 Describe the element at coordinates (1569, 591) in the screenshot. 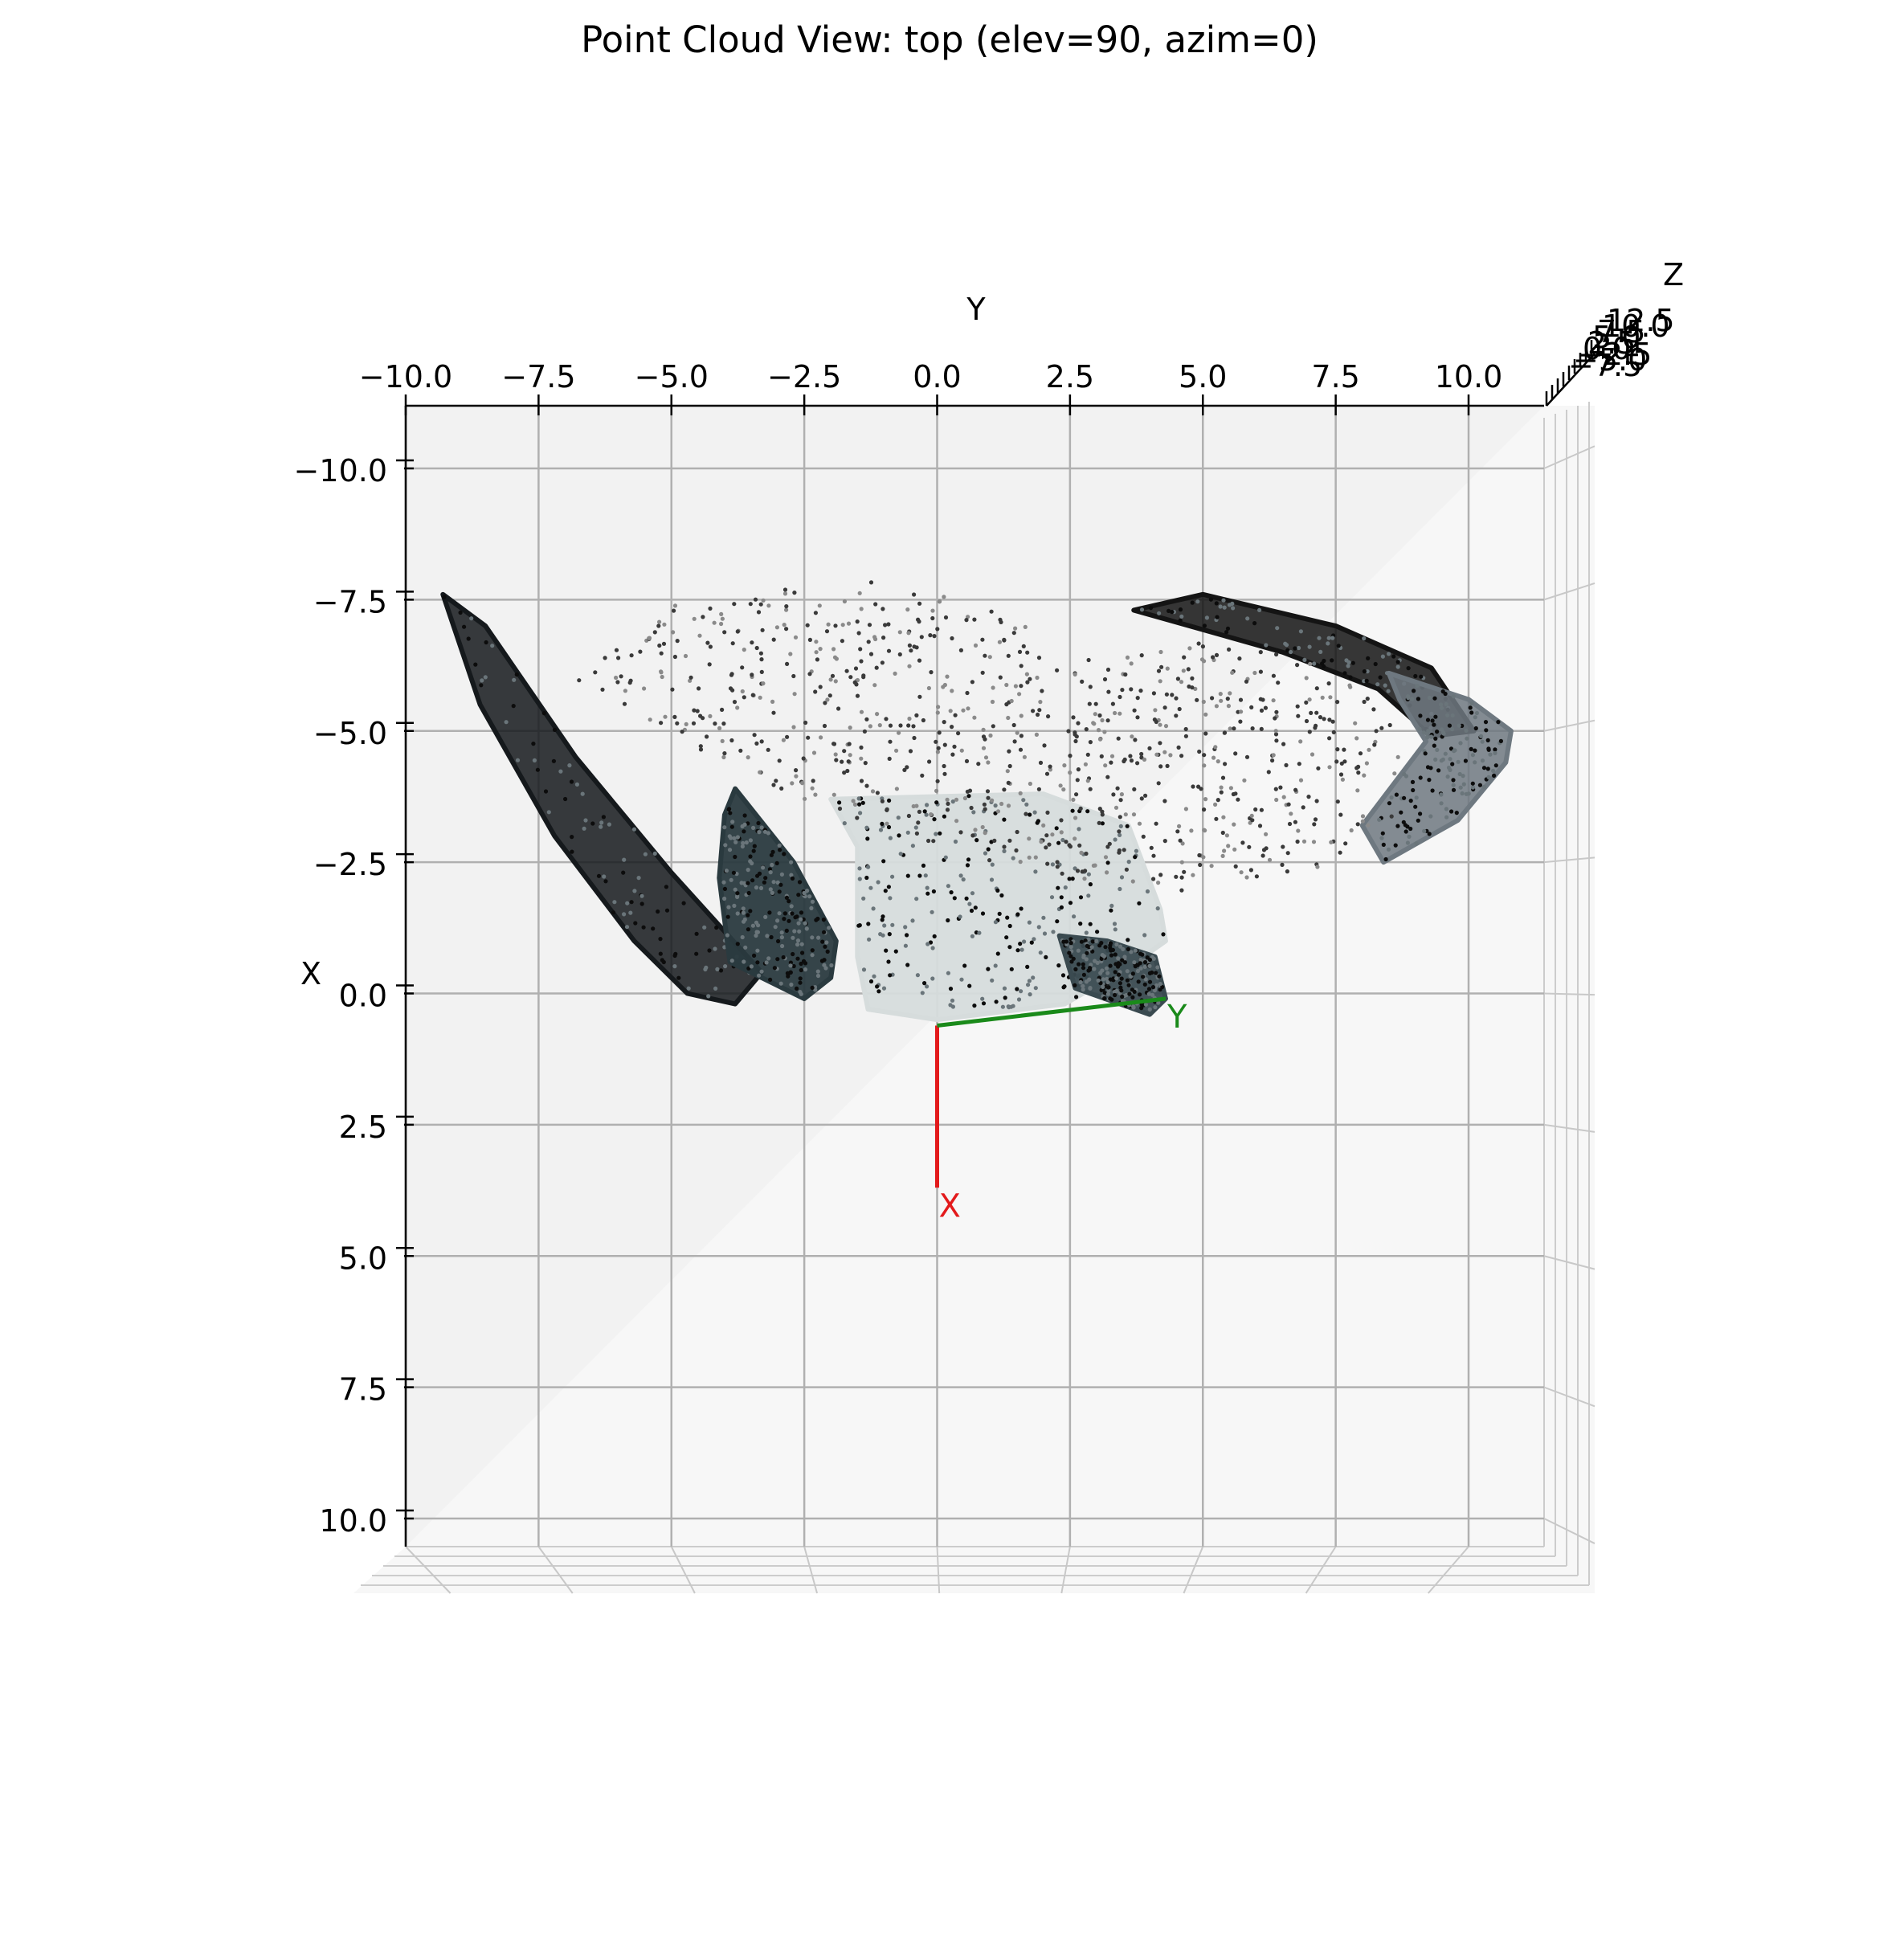

I see `side-grid-line` at that location.